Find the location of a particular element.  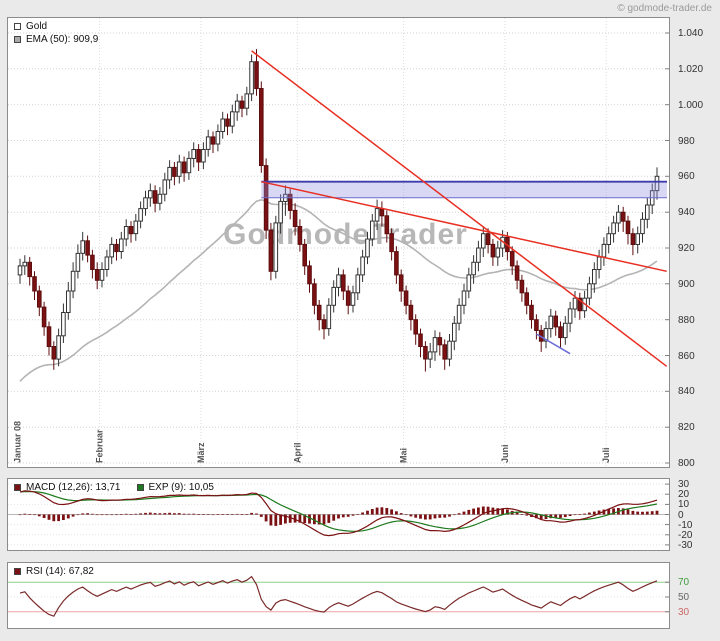

exp-legend-item: EXP (9): 10,05 is located at coordinates (175, 487).